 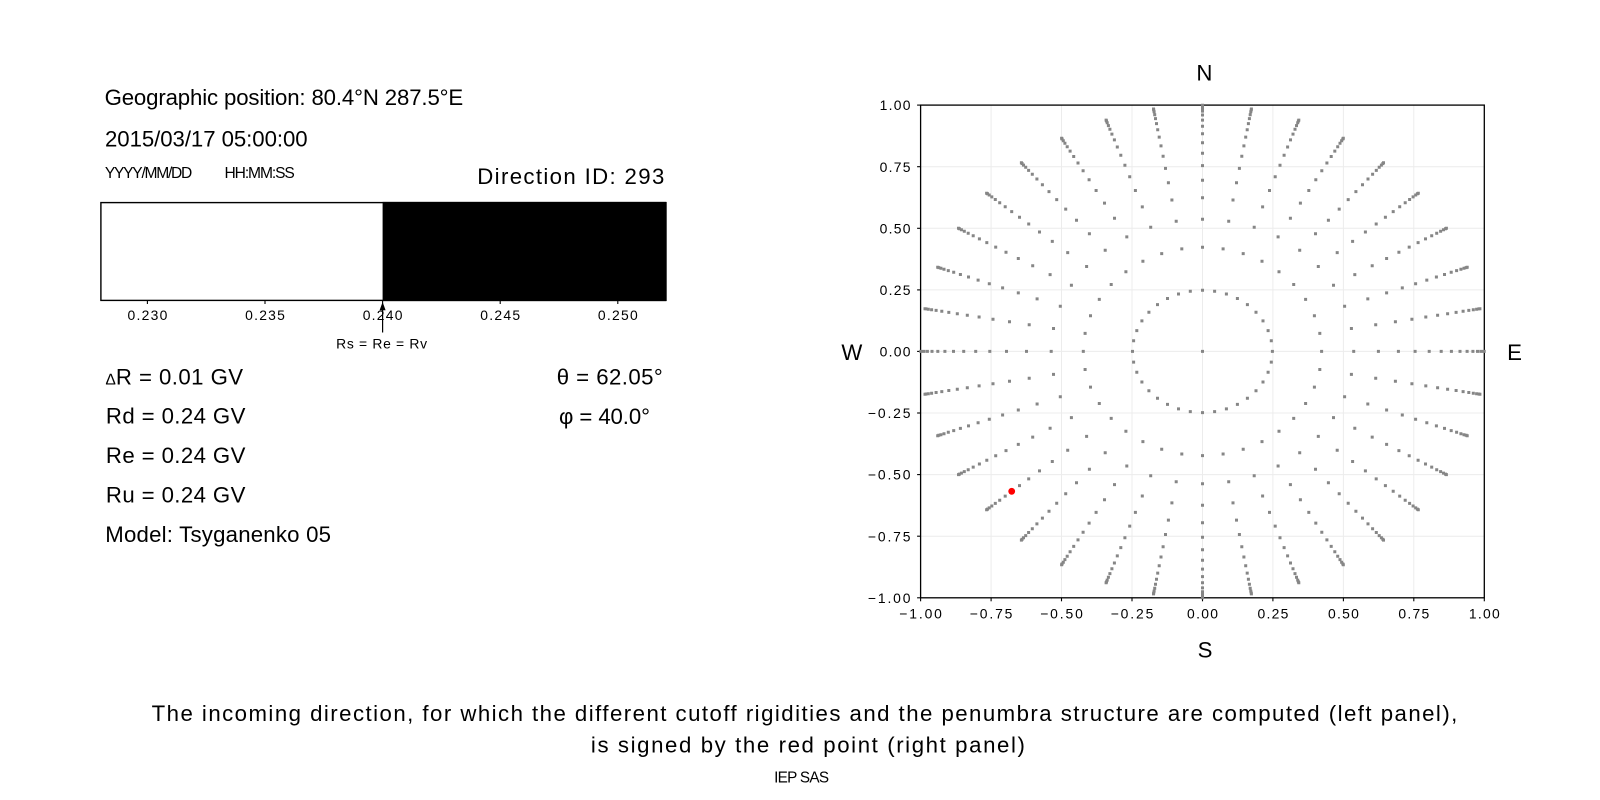 I want to click on svg-text: HH:MM:SS, so click(x=260, y=173).